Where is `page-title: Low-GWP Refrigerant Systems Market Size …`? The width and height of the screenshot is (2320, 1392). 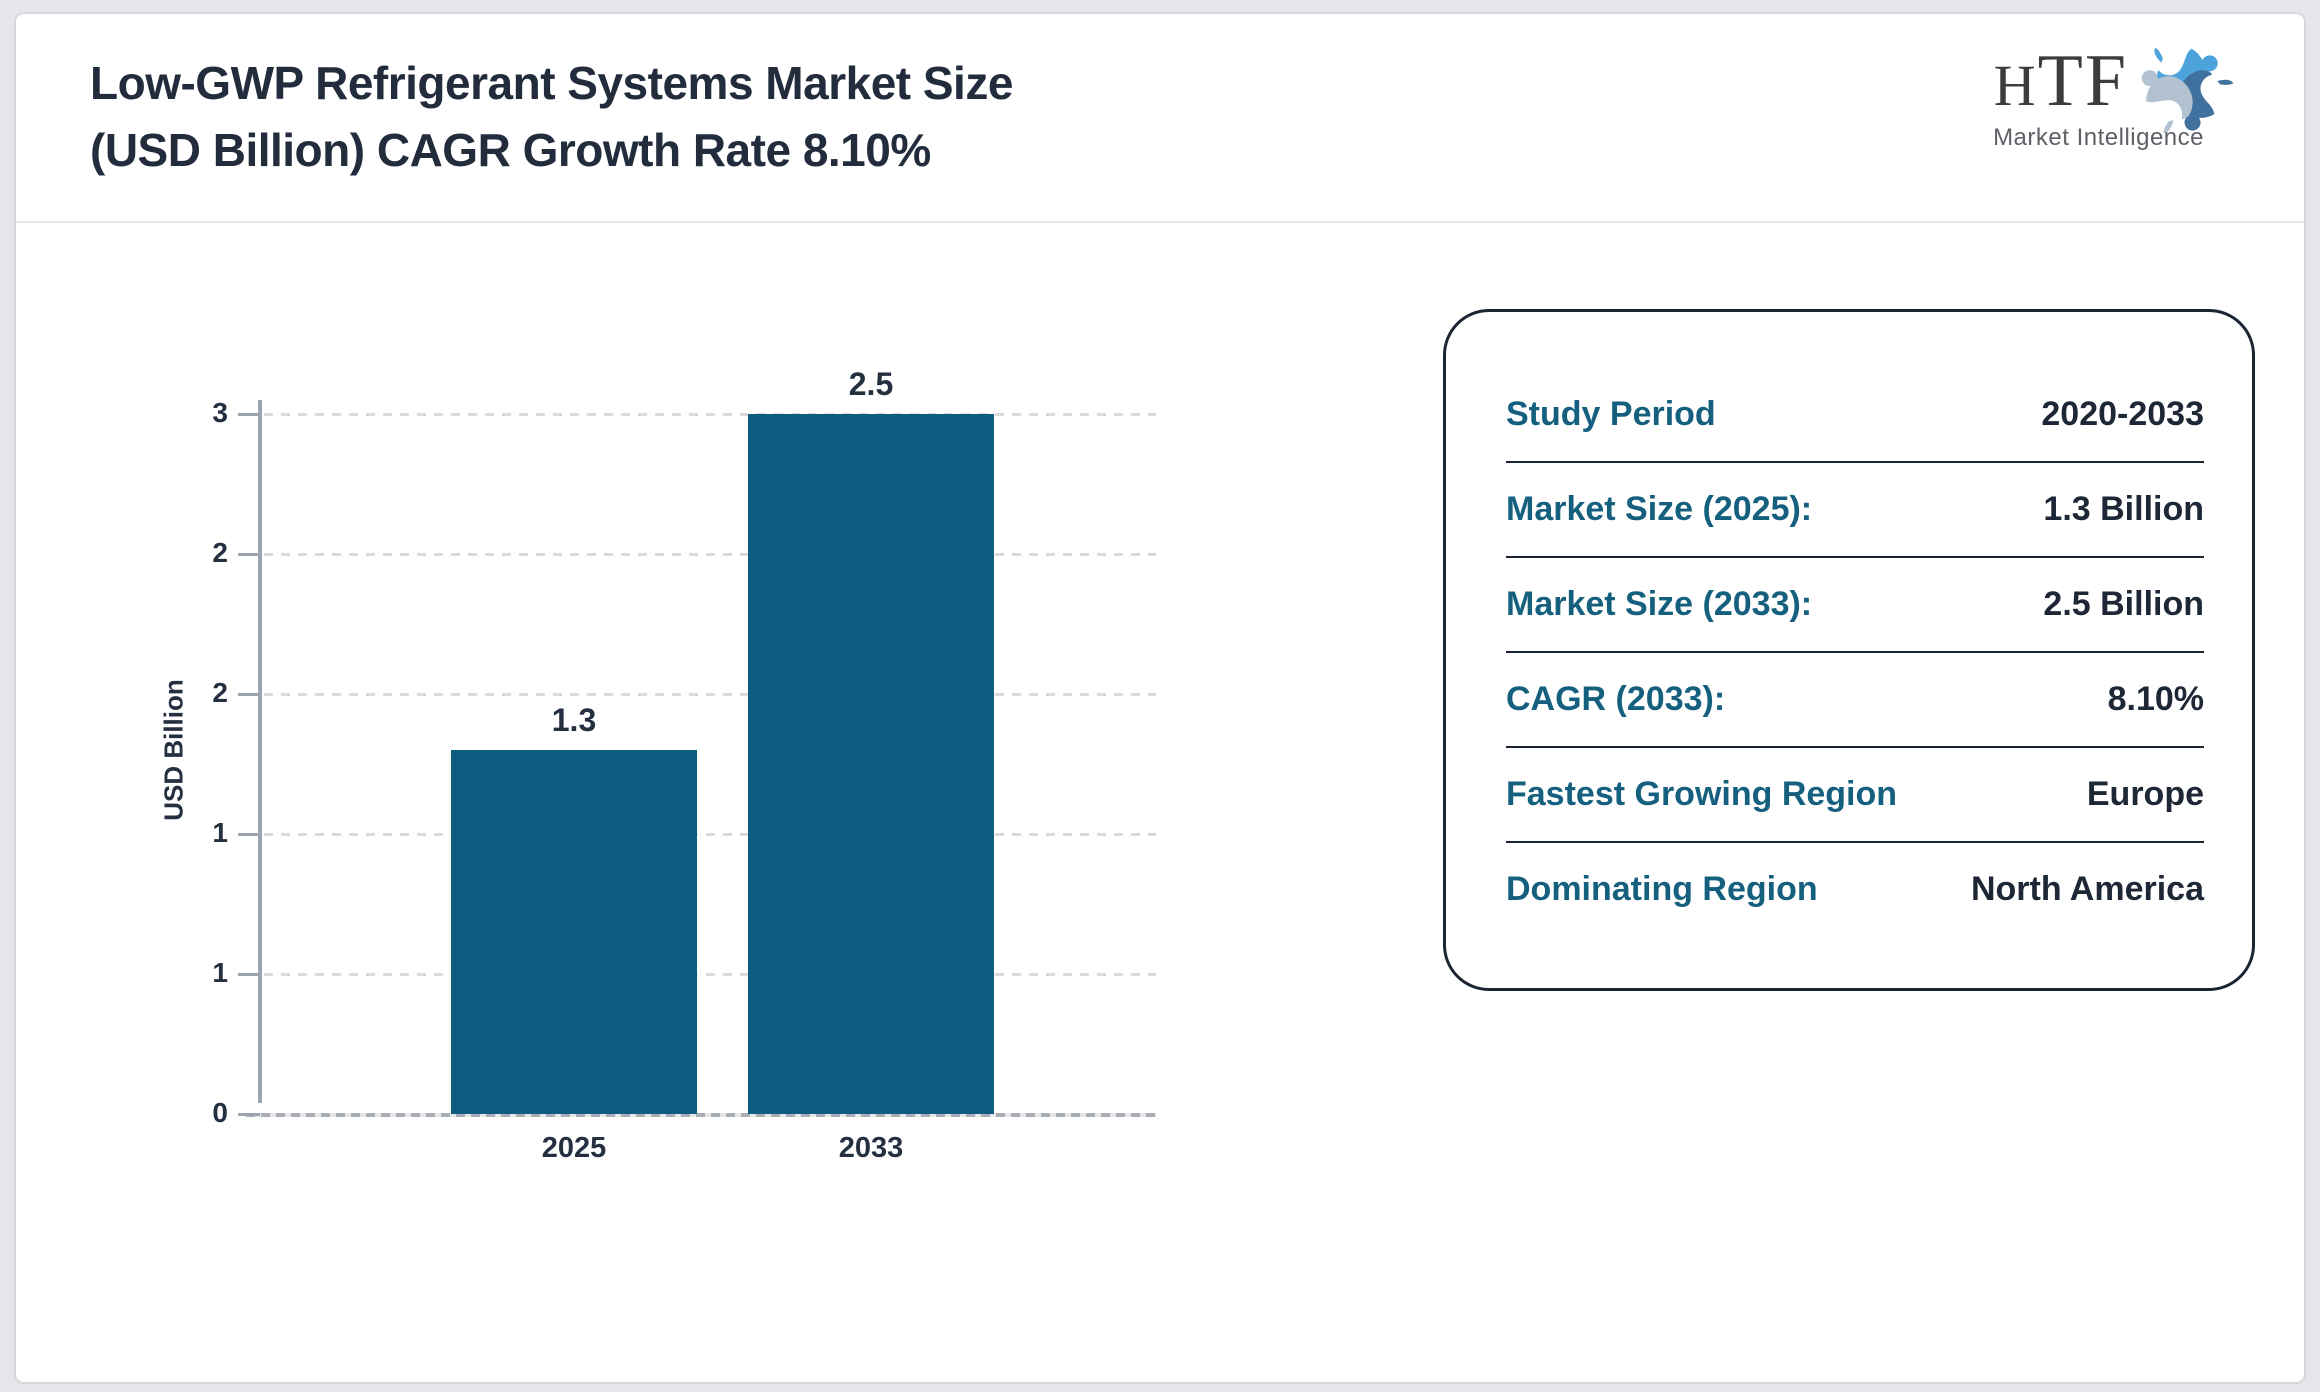
page-title: Low-GWP Refrigerant Systems Market Size … is located at coordinates (551, 117).